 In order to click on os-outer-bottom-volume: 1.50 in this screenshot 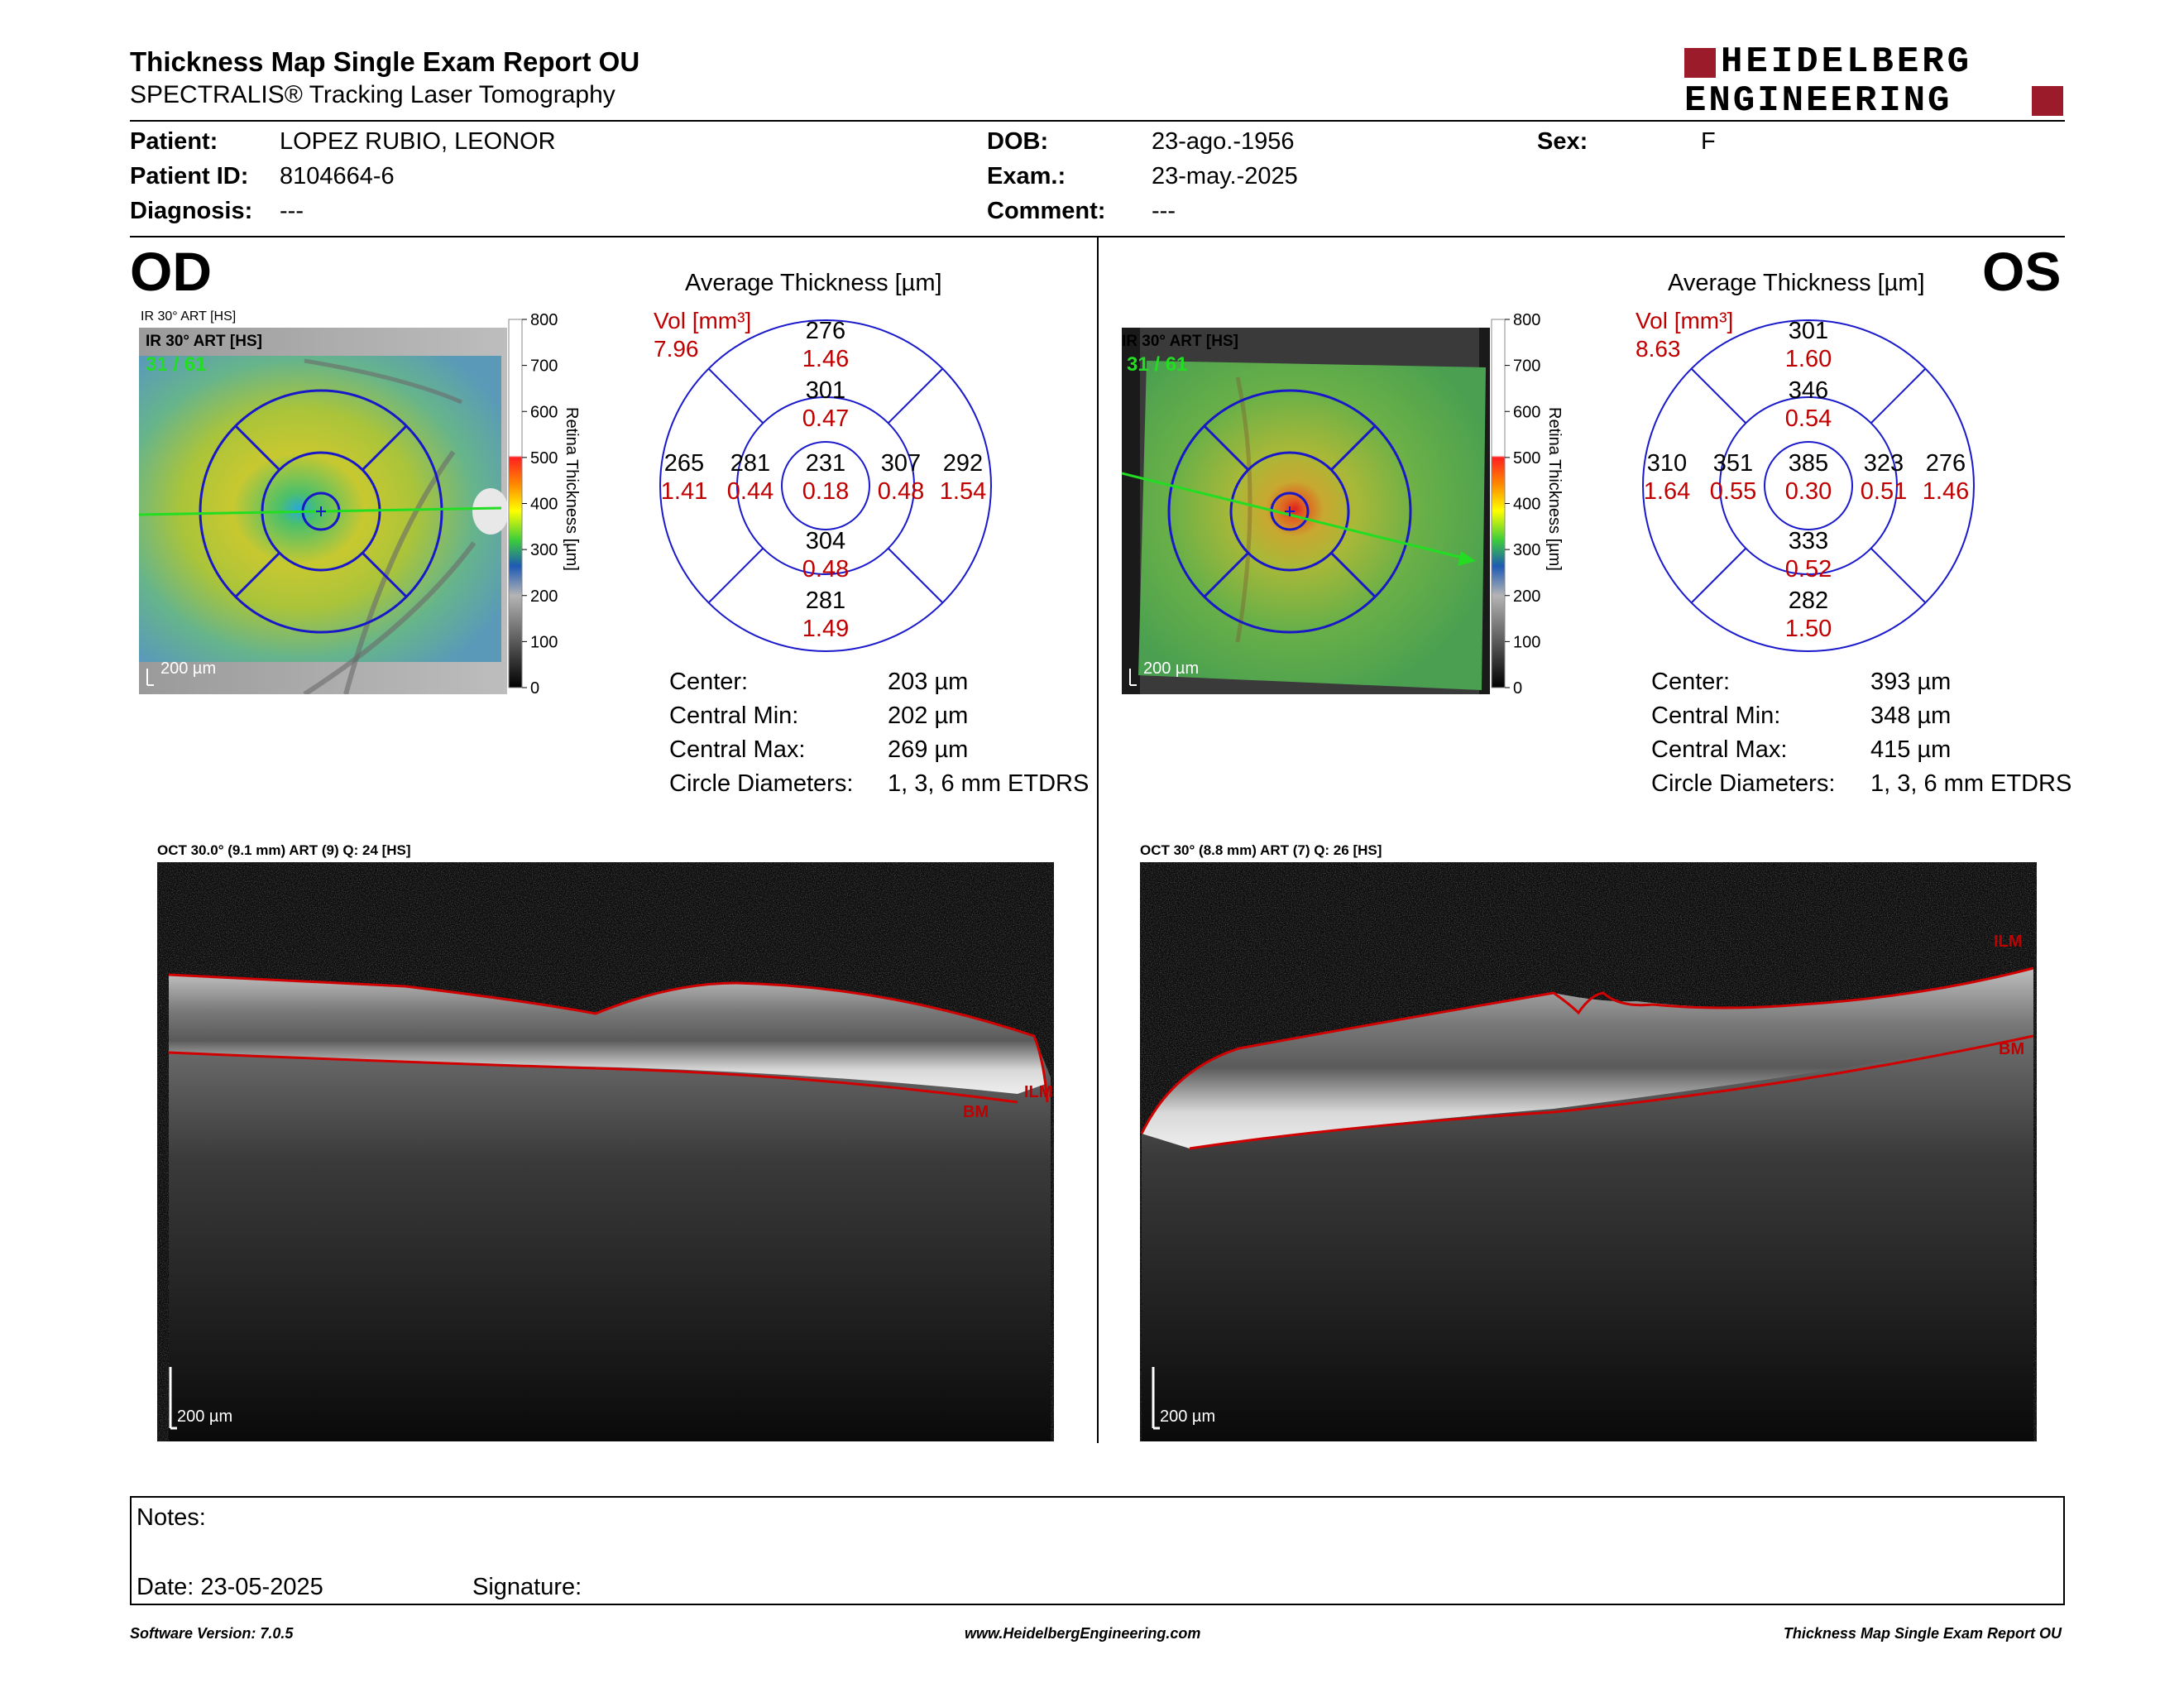, I will do `click(1808, 629)`.